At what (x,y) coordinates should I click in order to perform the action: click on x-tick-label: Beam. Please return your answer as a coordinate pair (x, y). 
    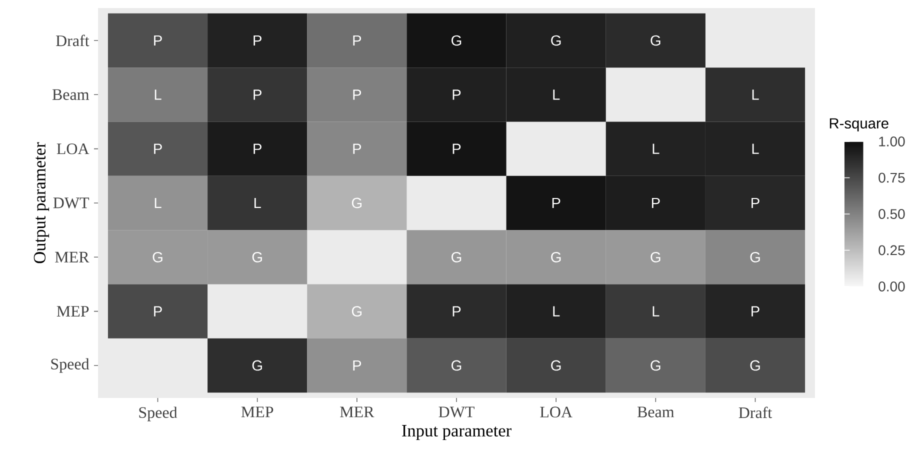
    Looking at the image, I should click on (655, 412).